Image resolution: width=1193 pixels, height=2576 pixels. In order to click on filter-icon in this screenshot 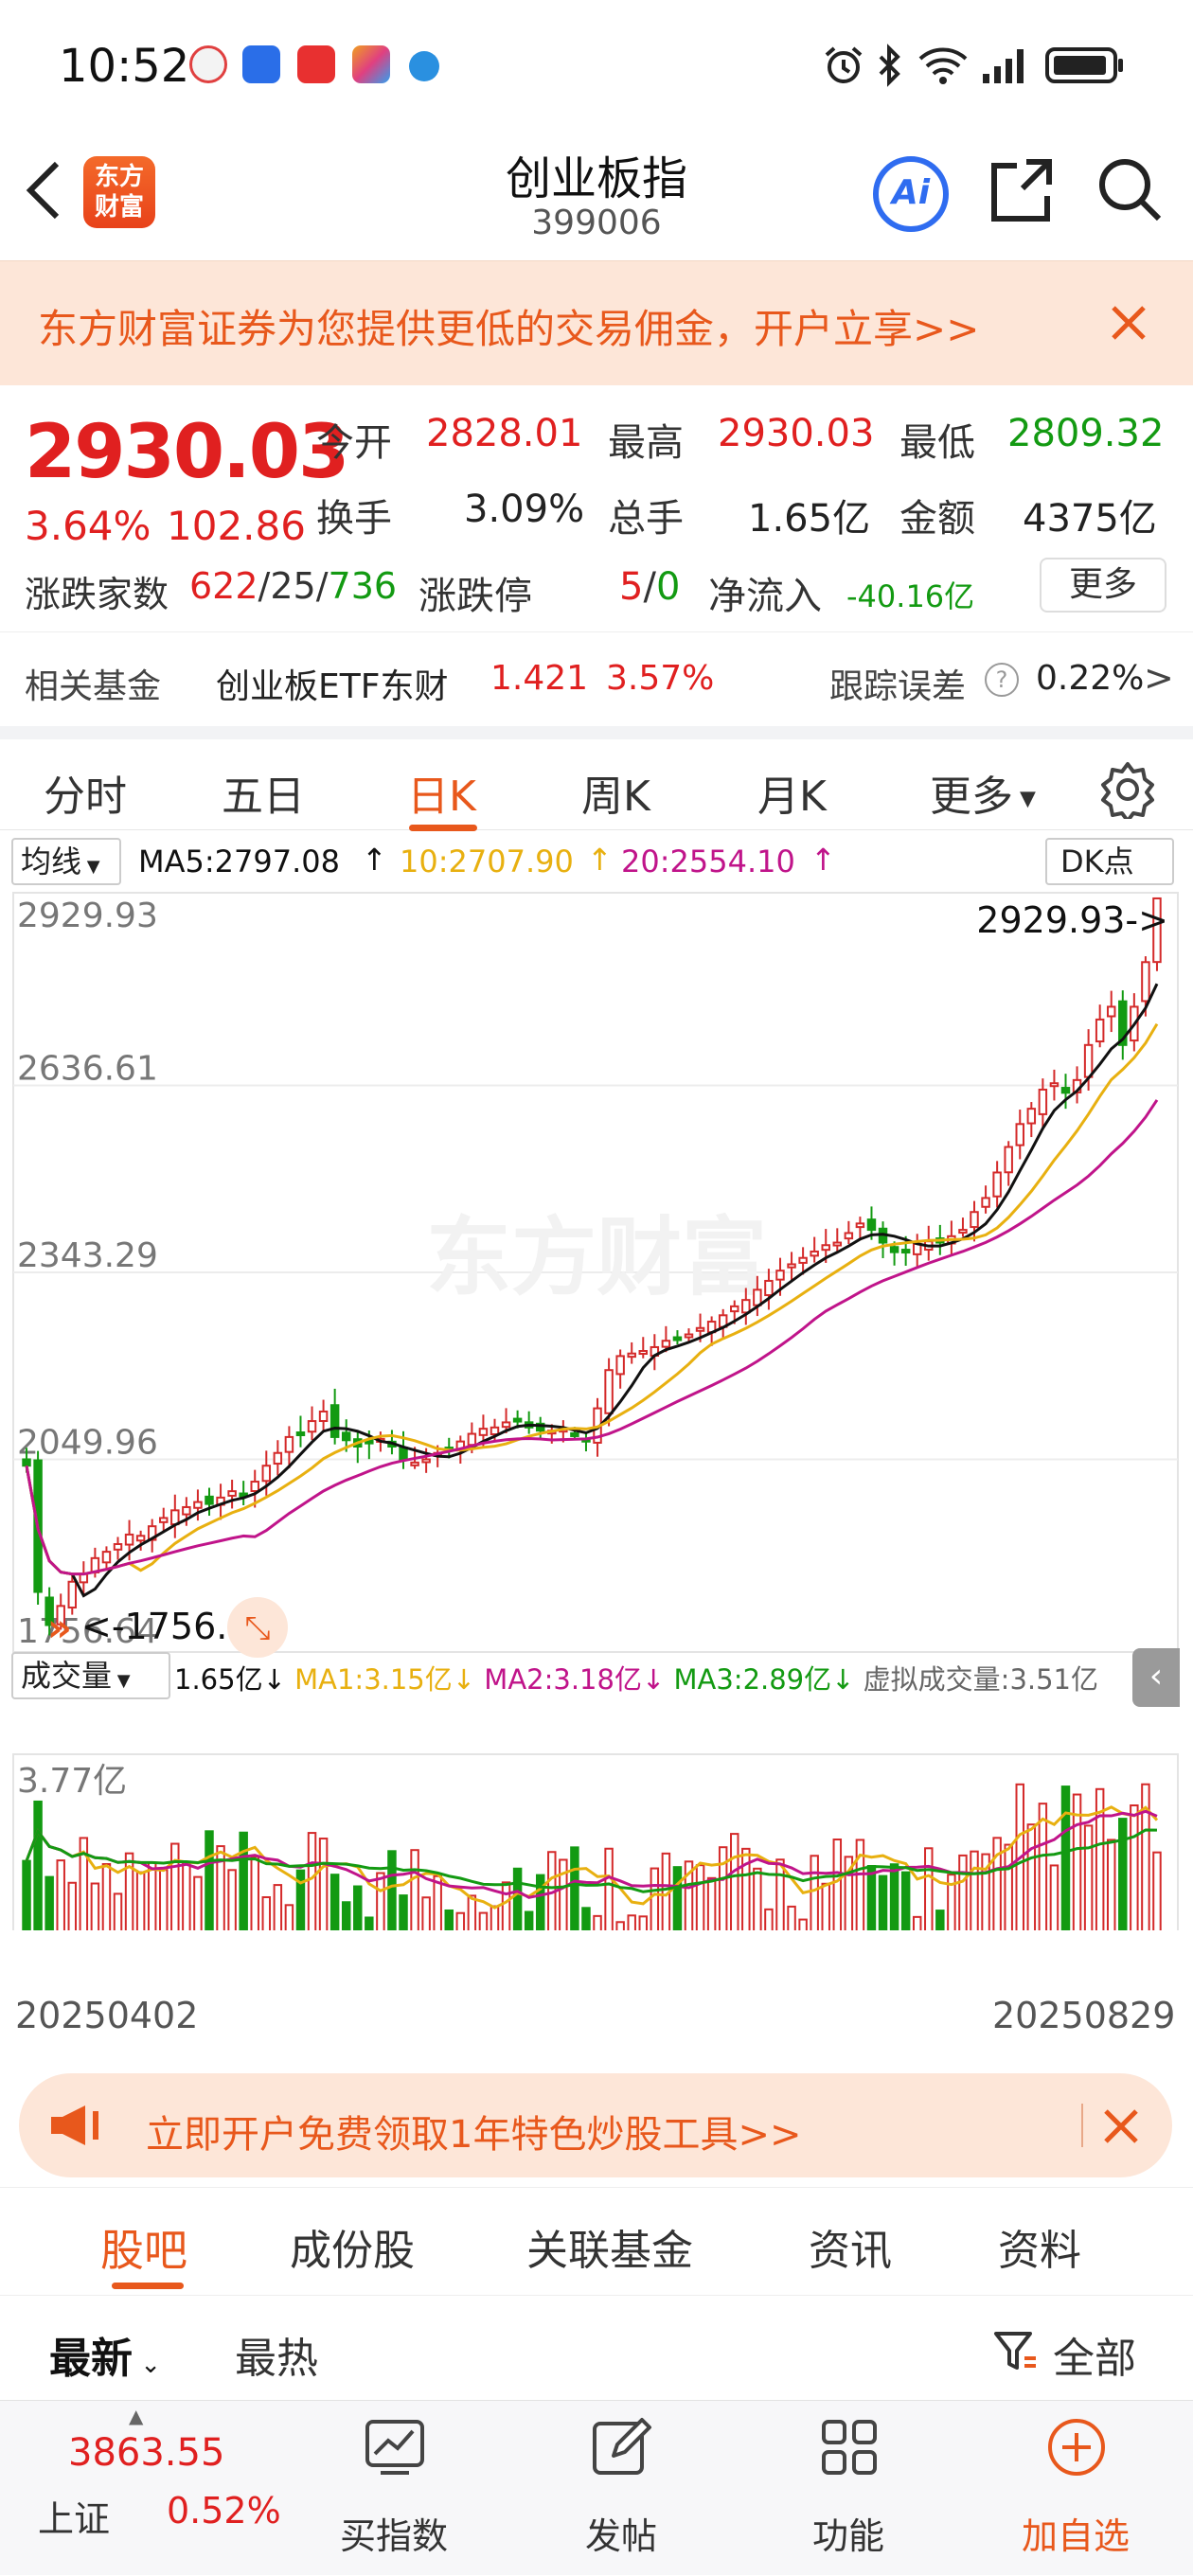, I will do `click(1016, 2351)`.